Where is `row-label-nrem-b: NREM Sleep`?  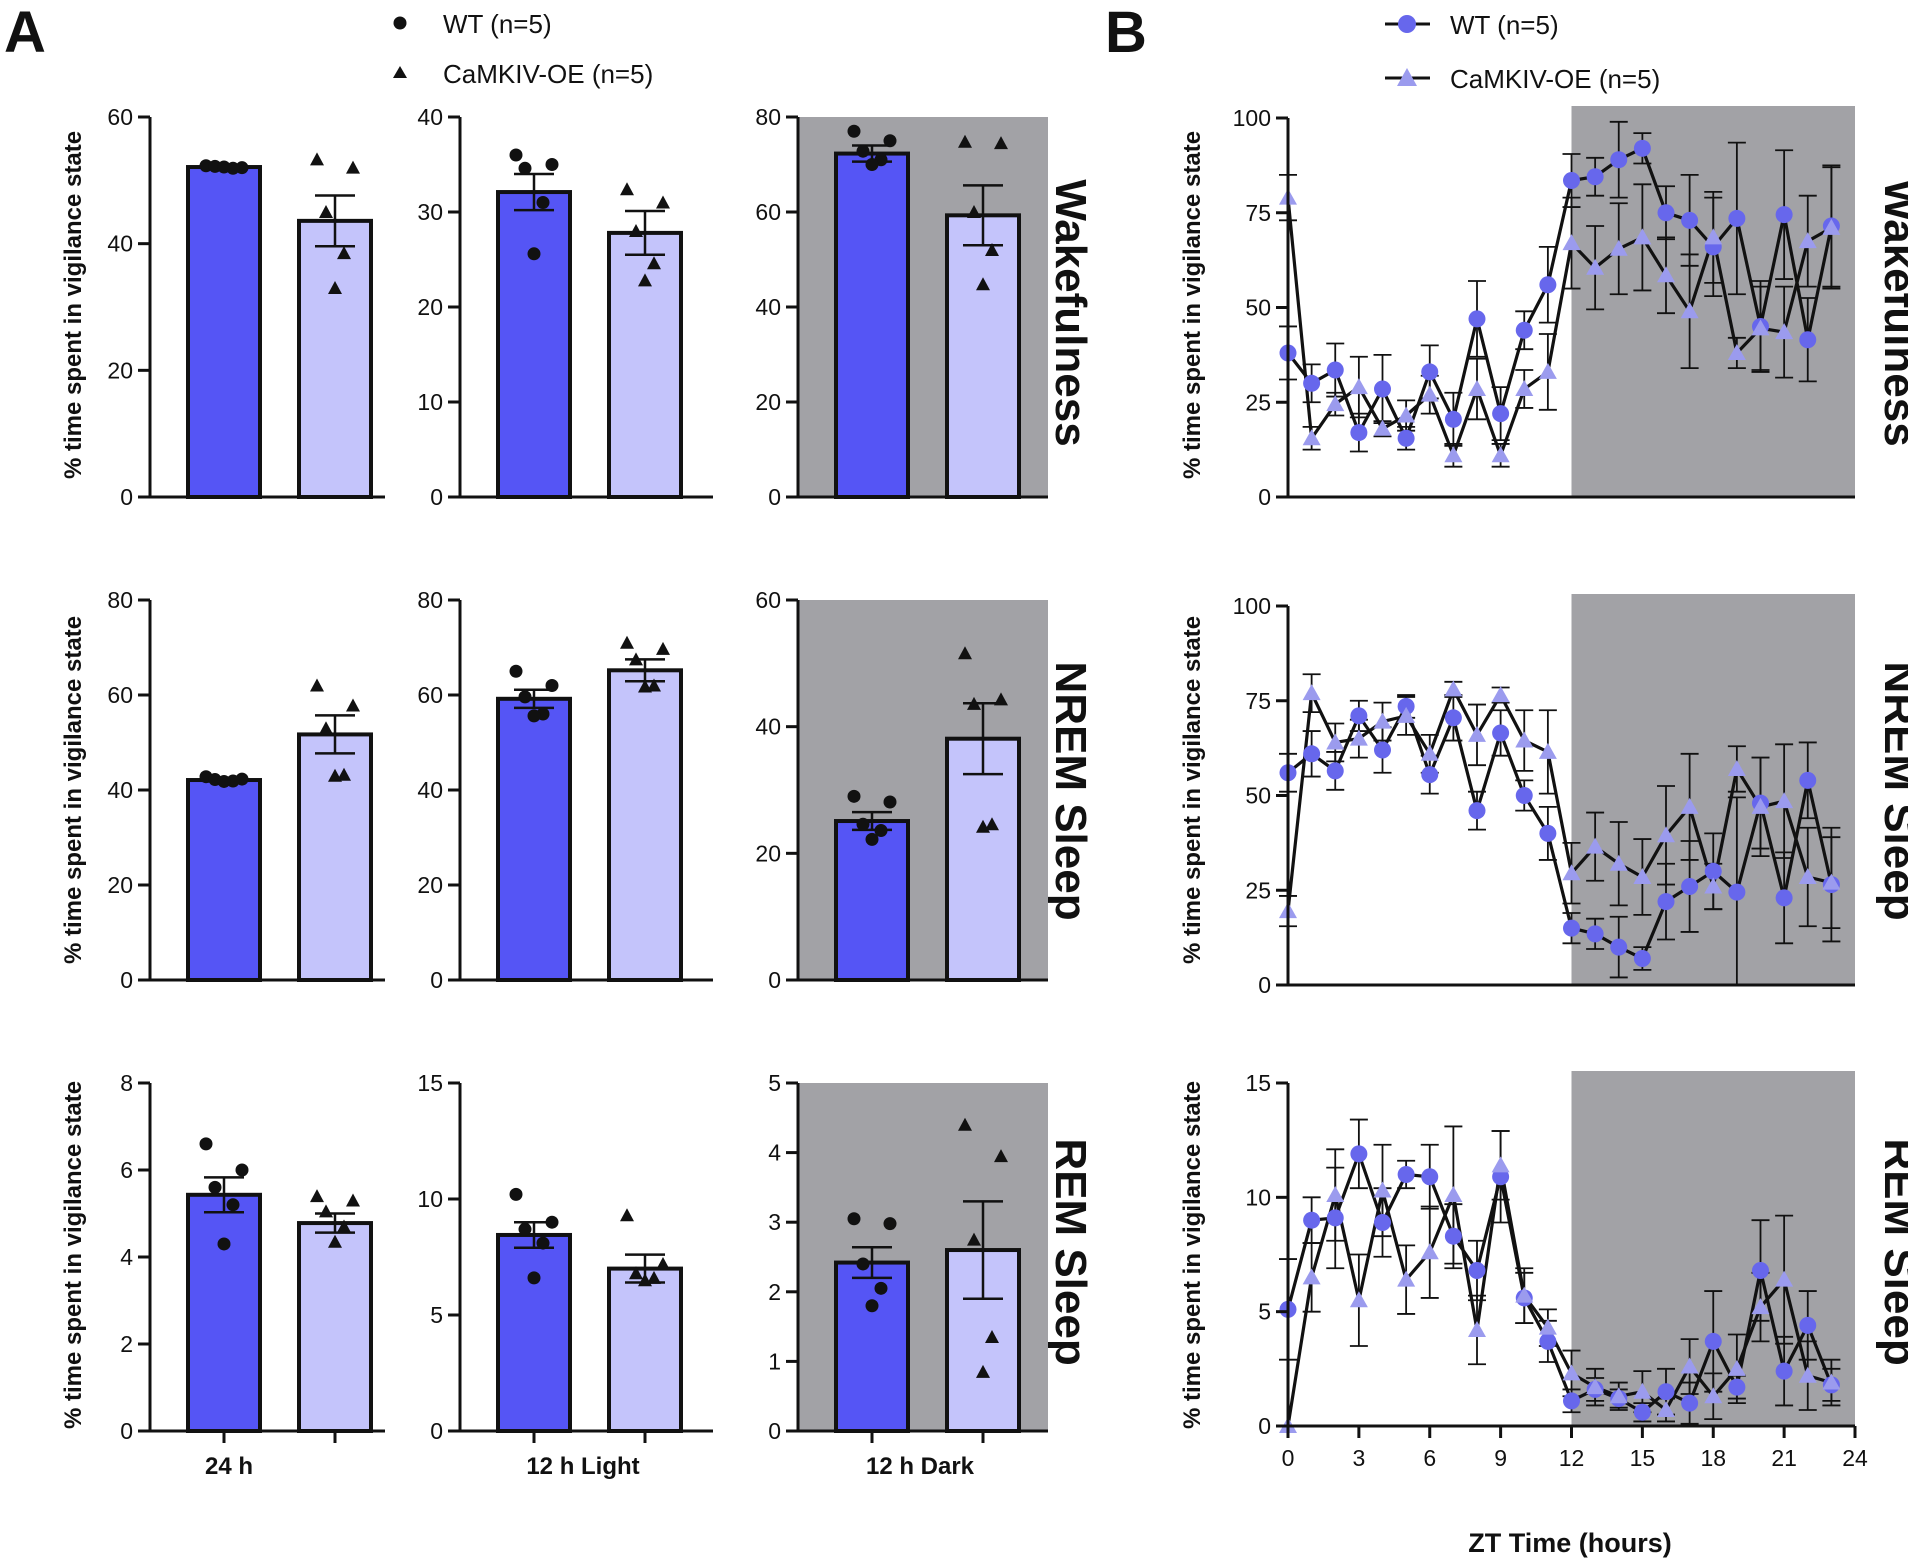
row-label-nrem-b: NREM Sleep is located at coordinates (1891, 790).